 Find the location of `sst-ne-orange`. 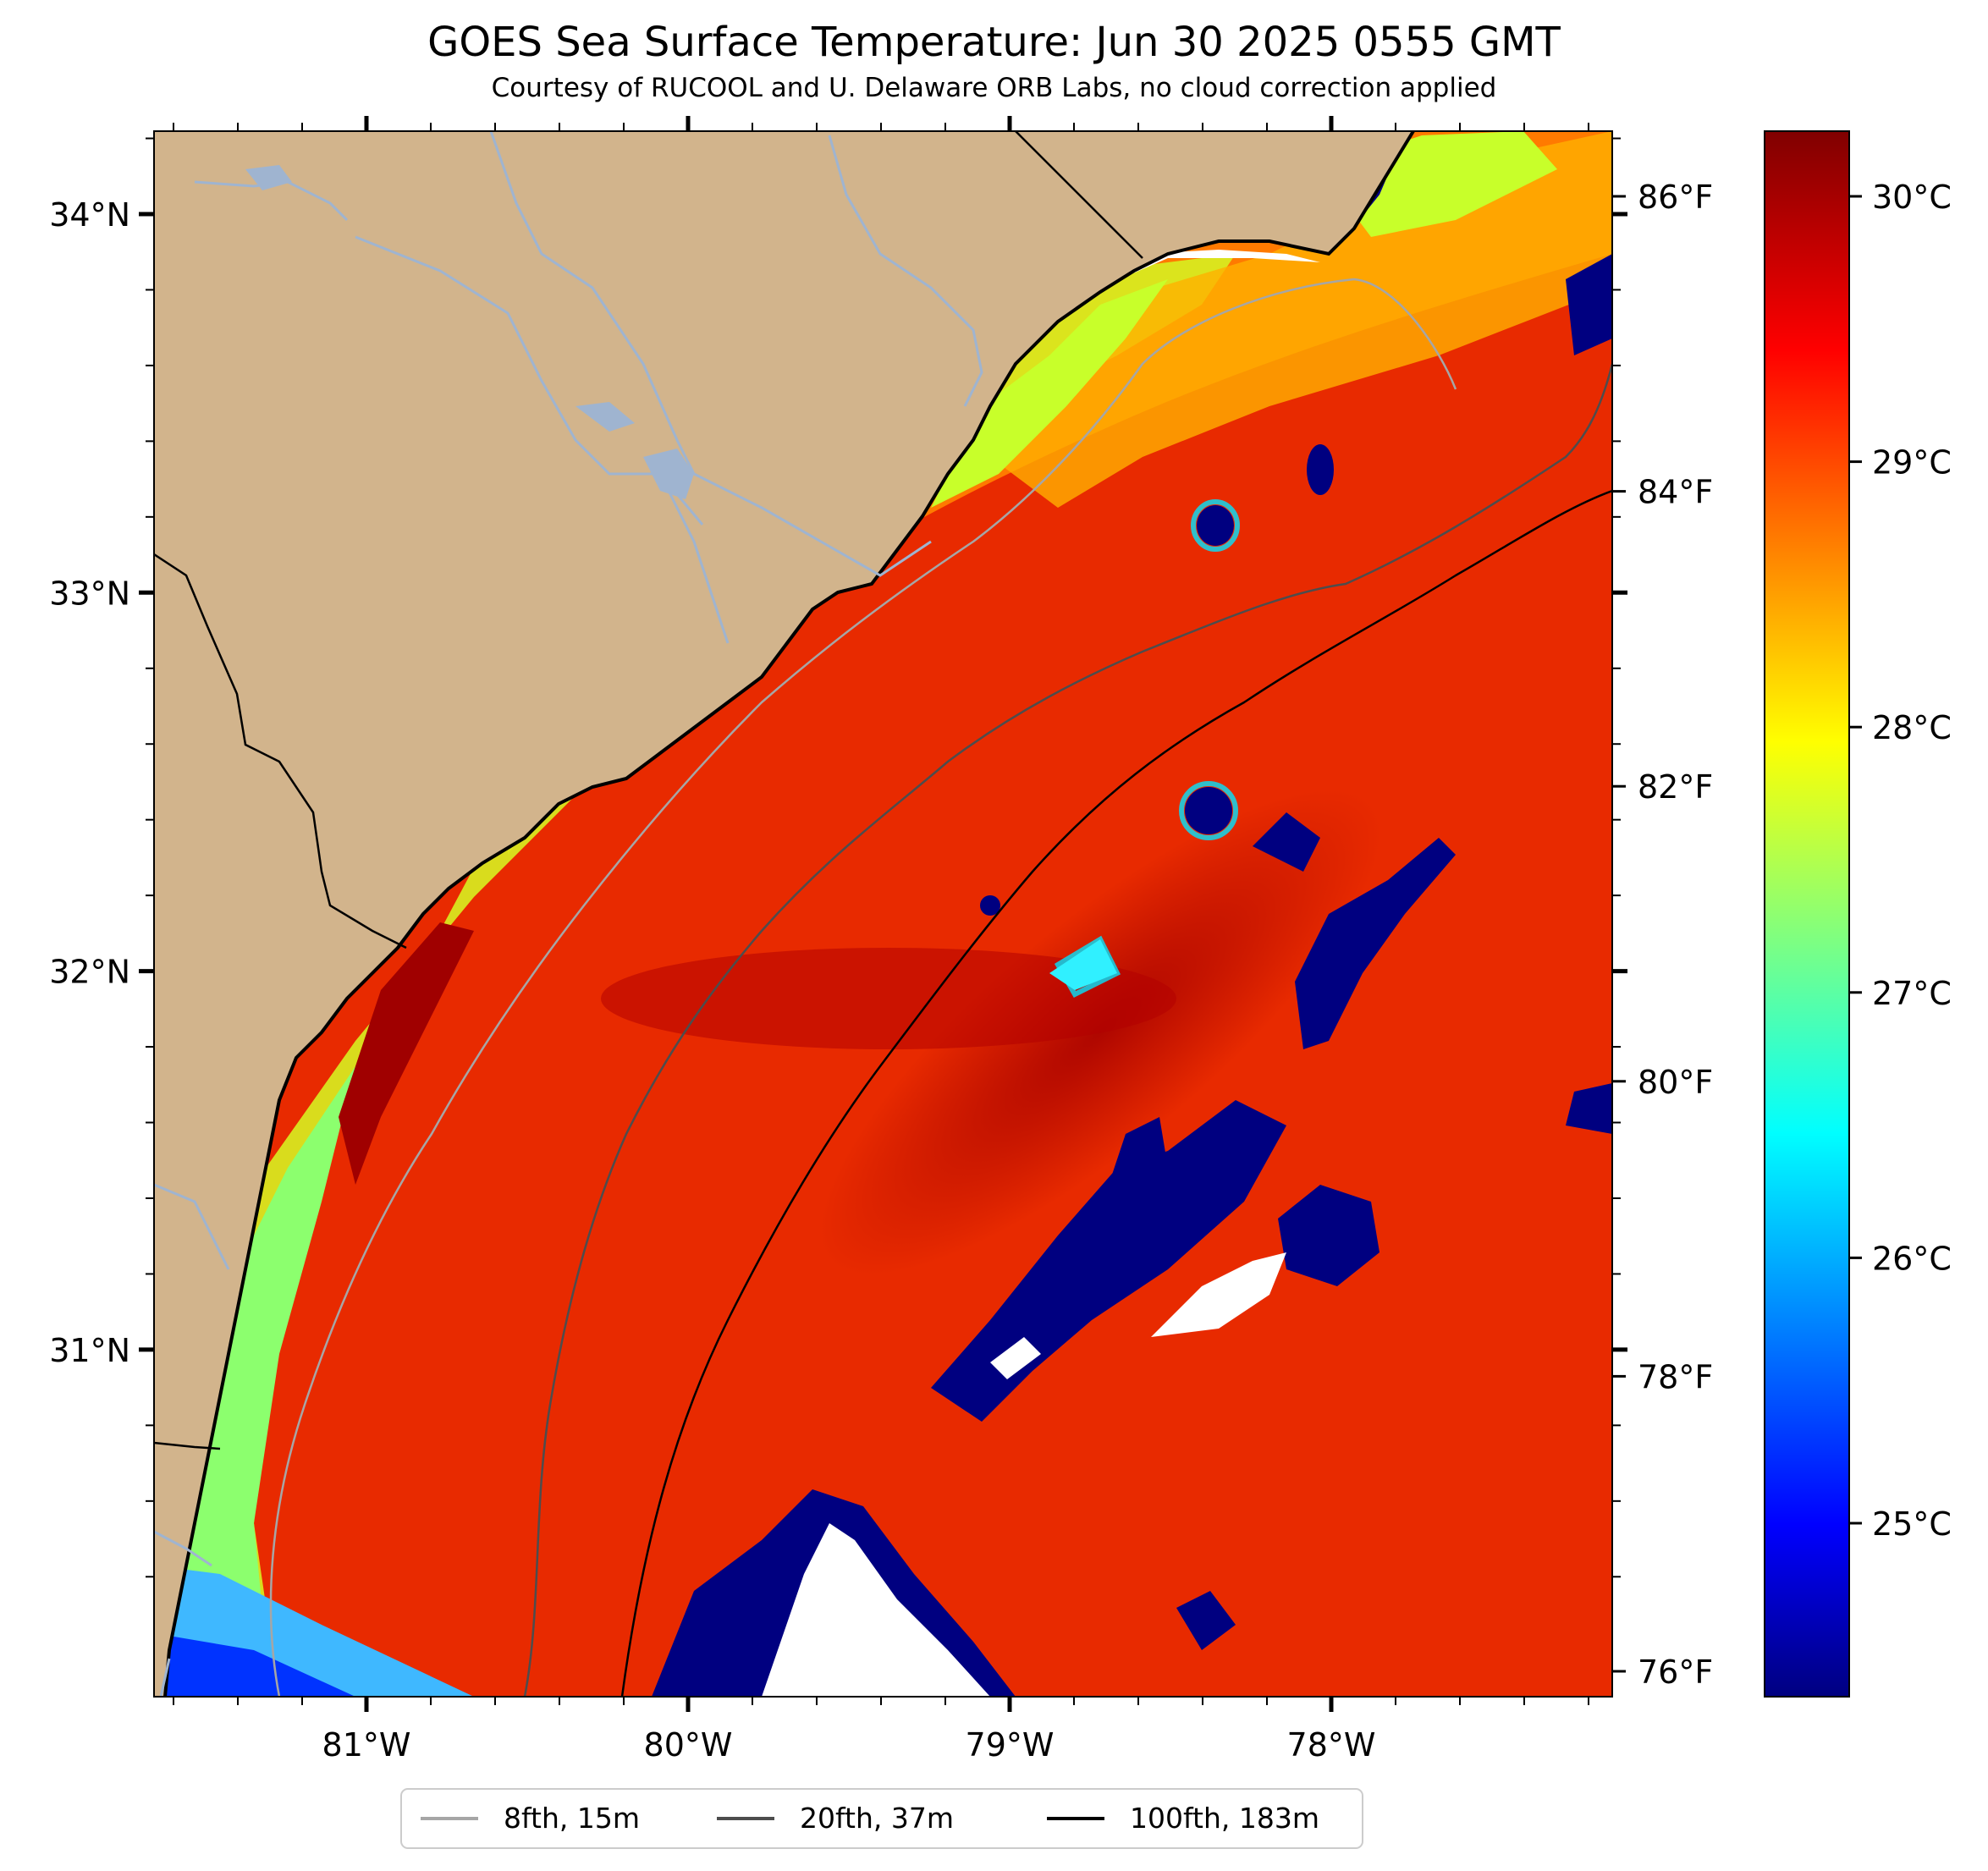

sst-ne-orange is located at coordinates (1301, 320).